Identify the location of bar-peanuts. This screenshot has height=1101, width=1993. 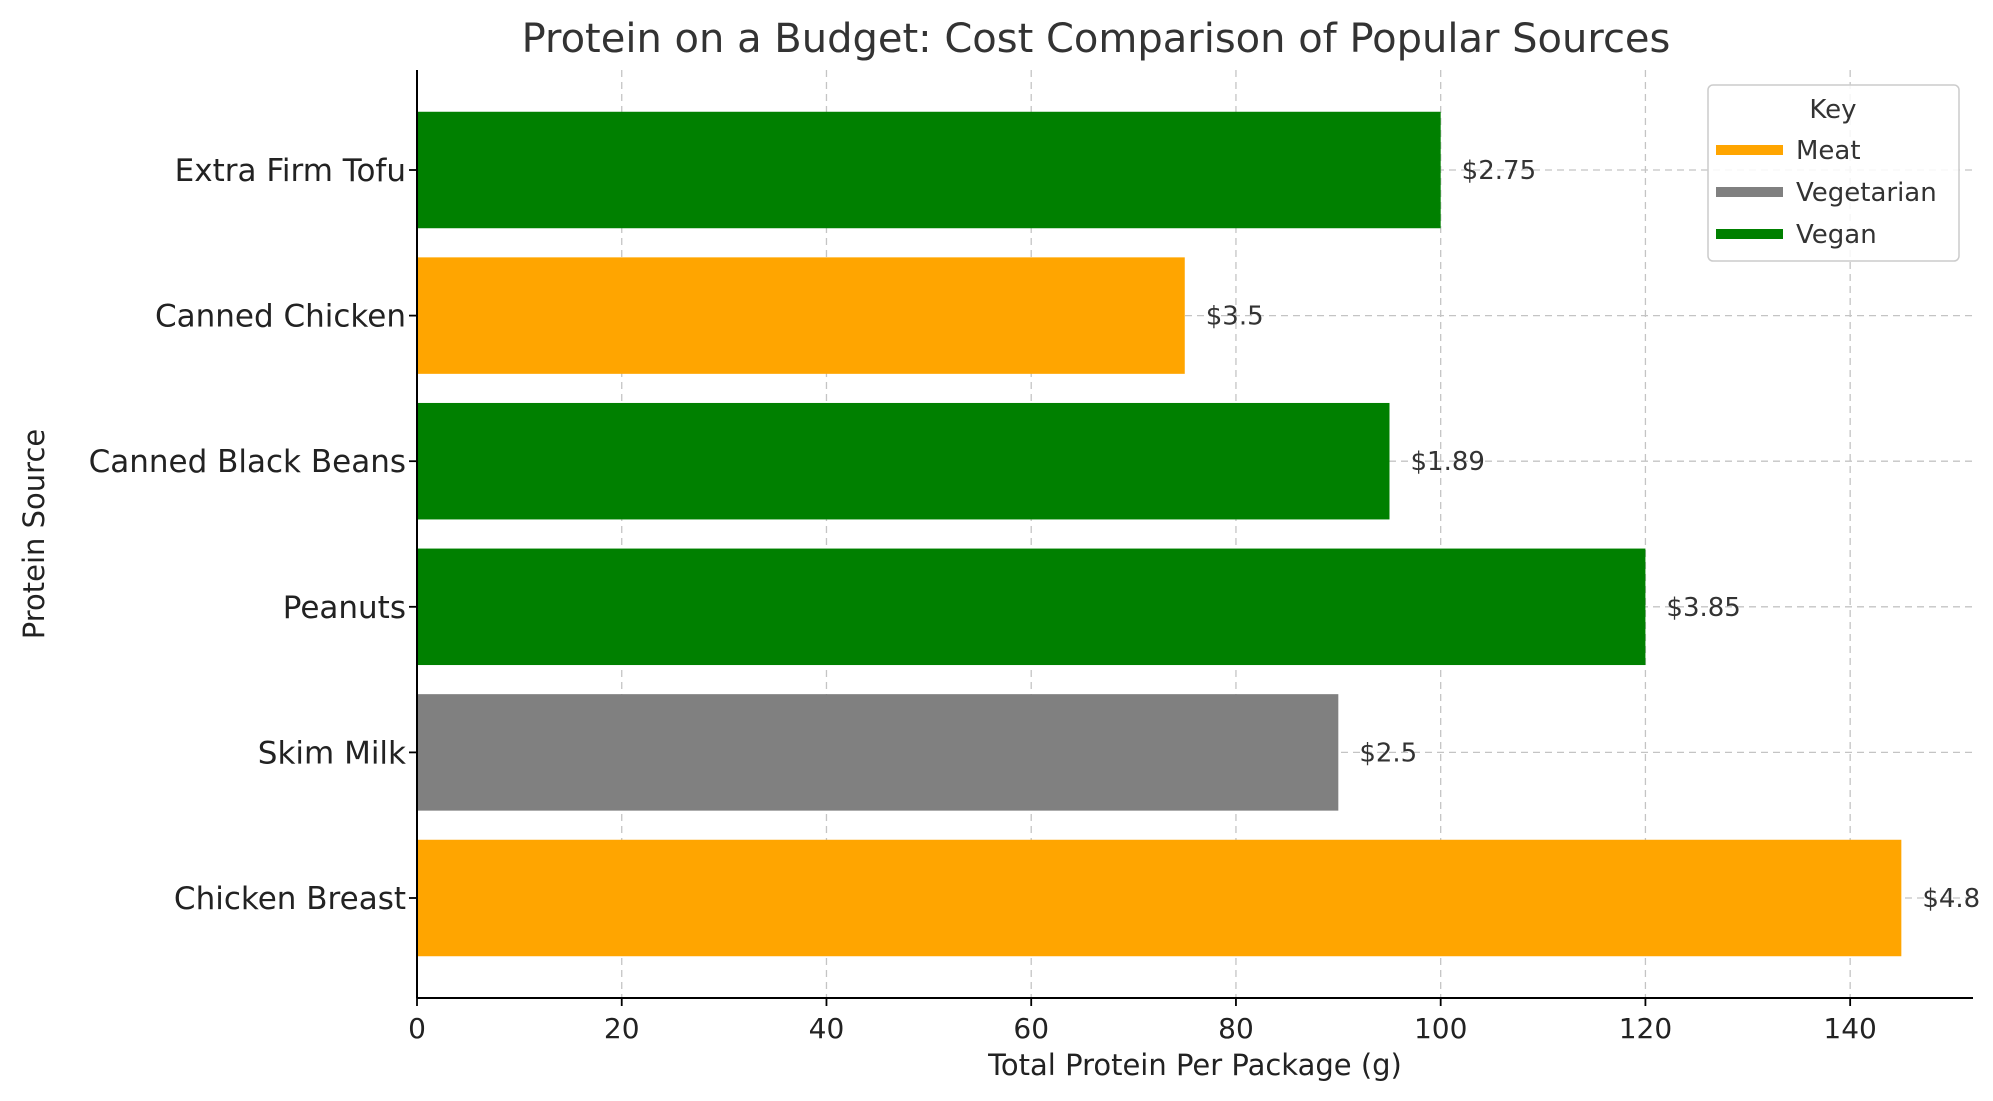
(1031, 607).